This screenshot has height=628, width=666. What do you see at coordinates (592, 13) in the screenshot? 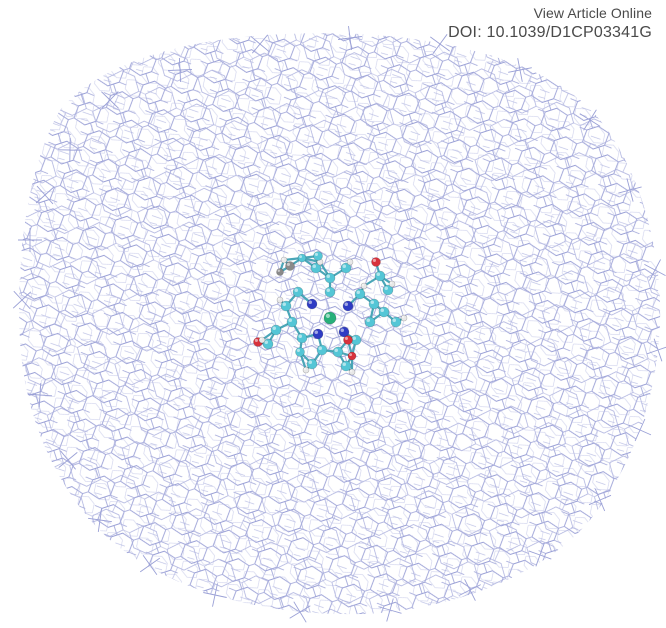
I see `view-article-online-link: View Article Online` at bounding box center [592, 13].